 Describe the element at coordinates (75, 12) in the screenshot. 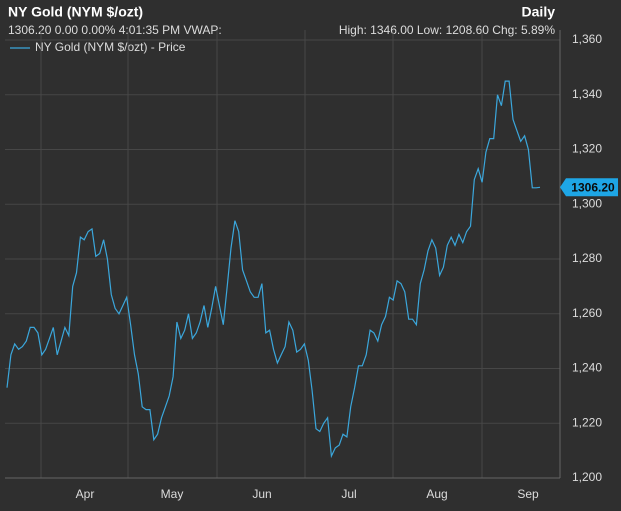

I see `chart-title: NY Gold (NYM $/ozt)` at that location.